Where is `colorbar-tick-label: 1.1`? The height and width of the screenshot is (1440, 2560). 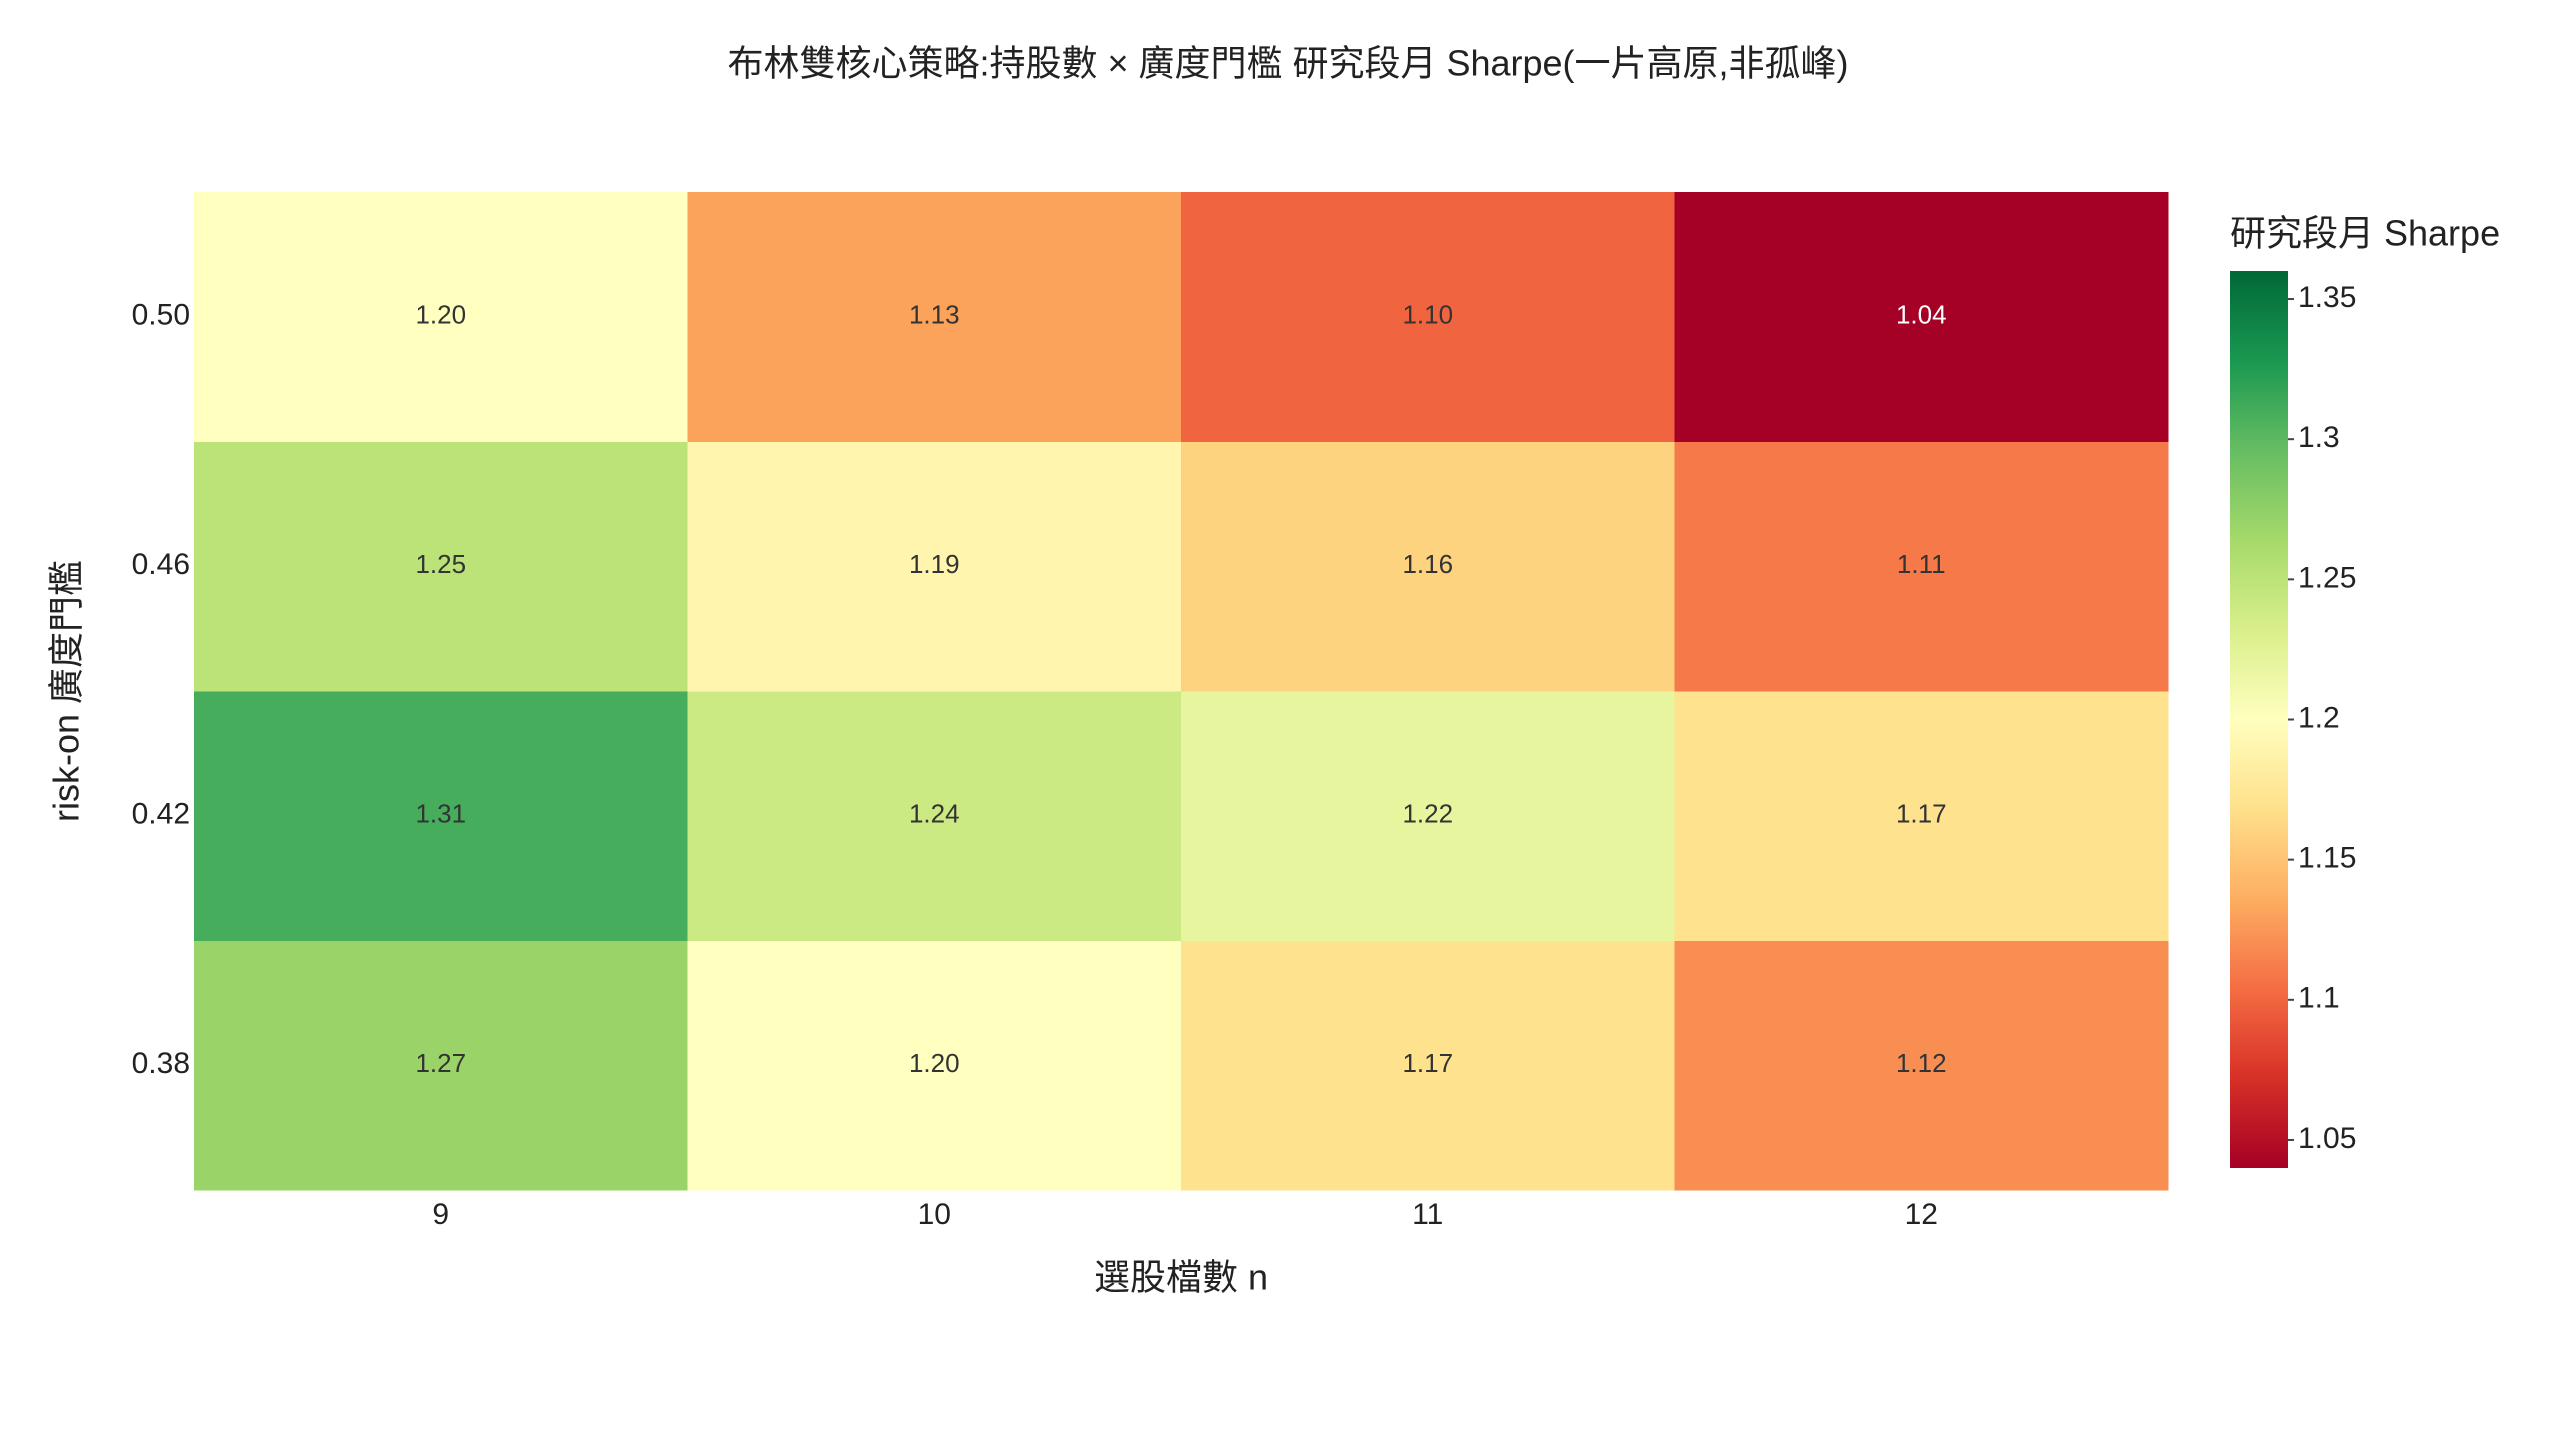 colorbar-tick-label: 1.1 is located at coordinates (2319, 998).